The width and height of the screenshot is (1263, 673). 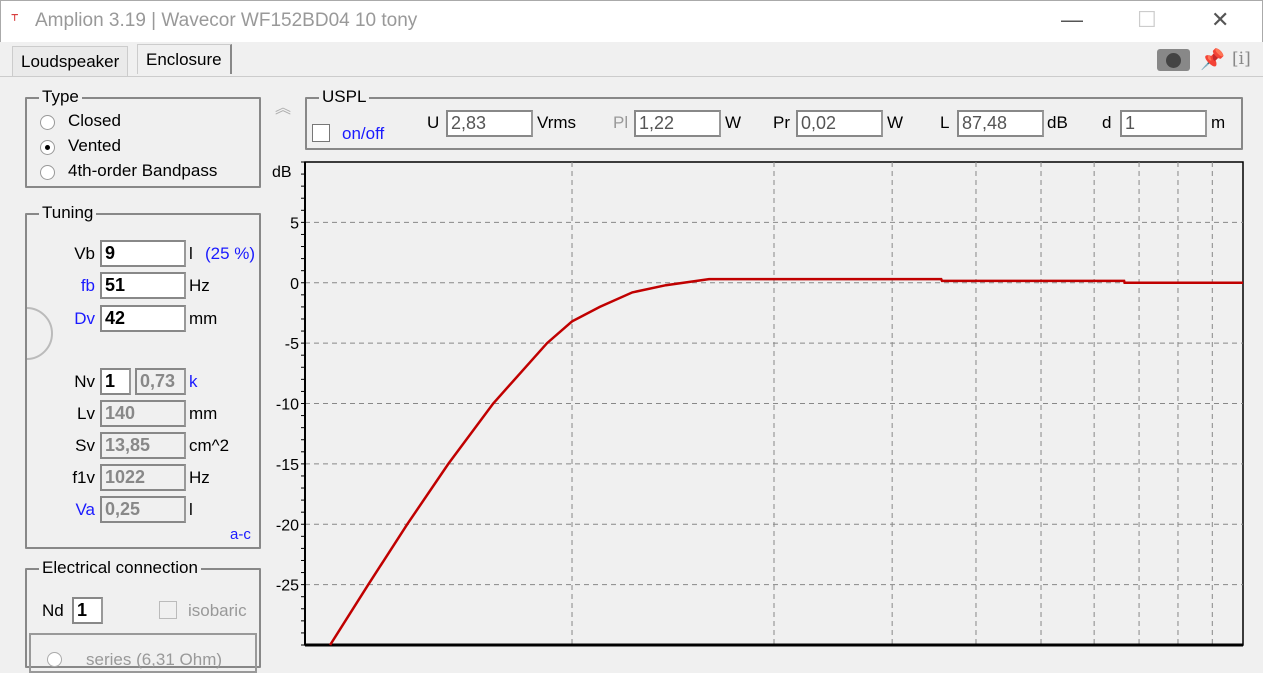 What do you see at coordinates (287, 405) in the screenshot?
I see `y-tick-label: -10` at bounding box center [287, 405].